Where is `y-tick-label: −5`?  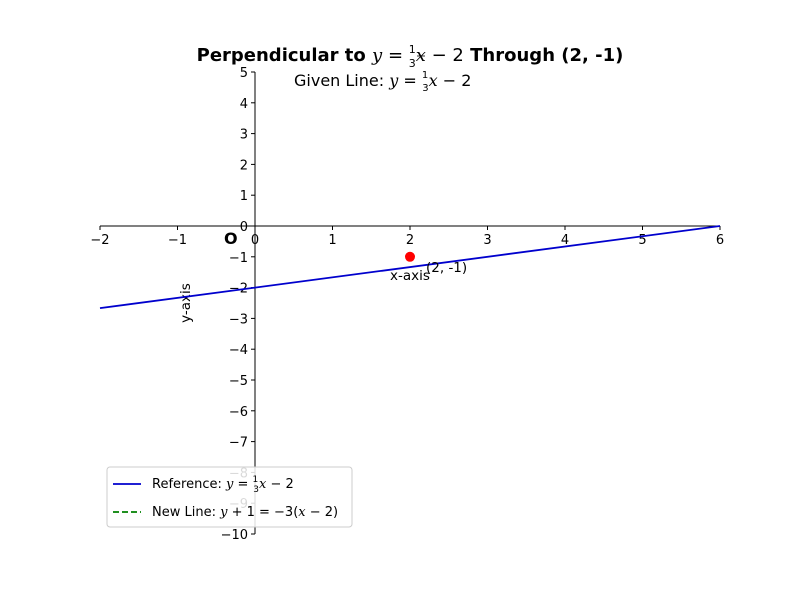
y-tick-label: −5 is located at coordinates (238, 381).